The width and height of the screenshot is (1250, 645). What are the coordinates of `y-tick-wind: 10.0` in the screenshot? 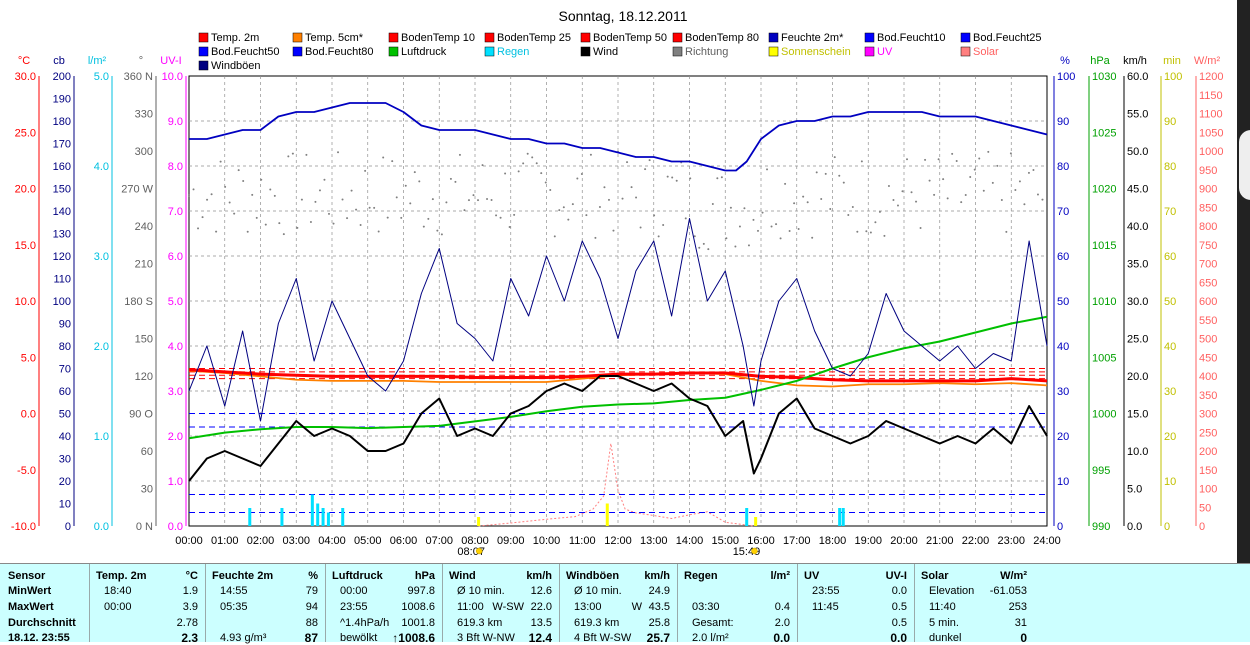 It's located at (1137, 452).